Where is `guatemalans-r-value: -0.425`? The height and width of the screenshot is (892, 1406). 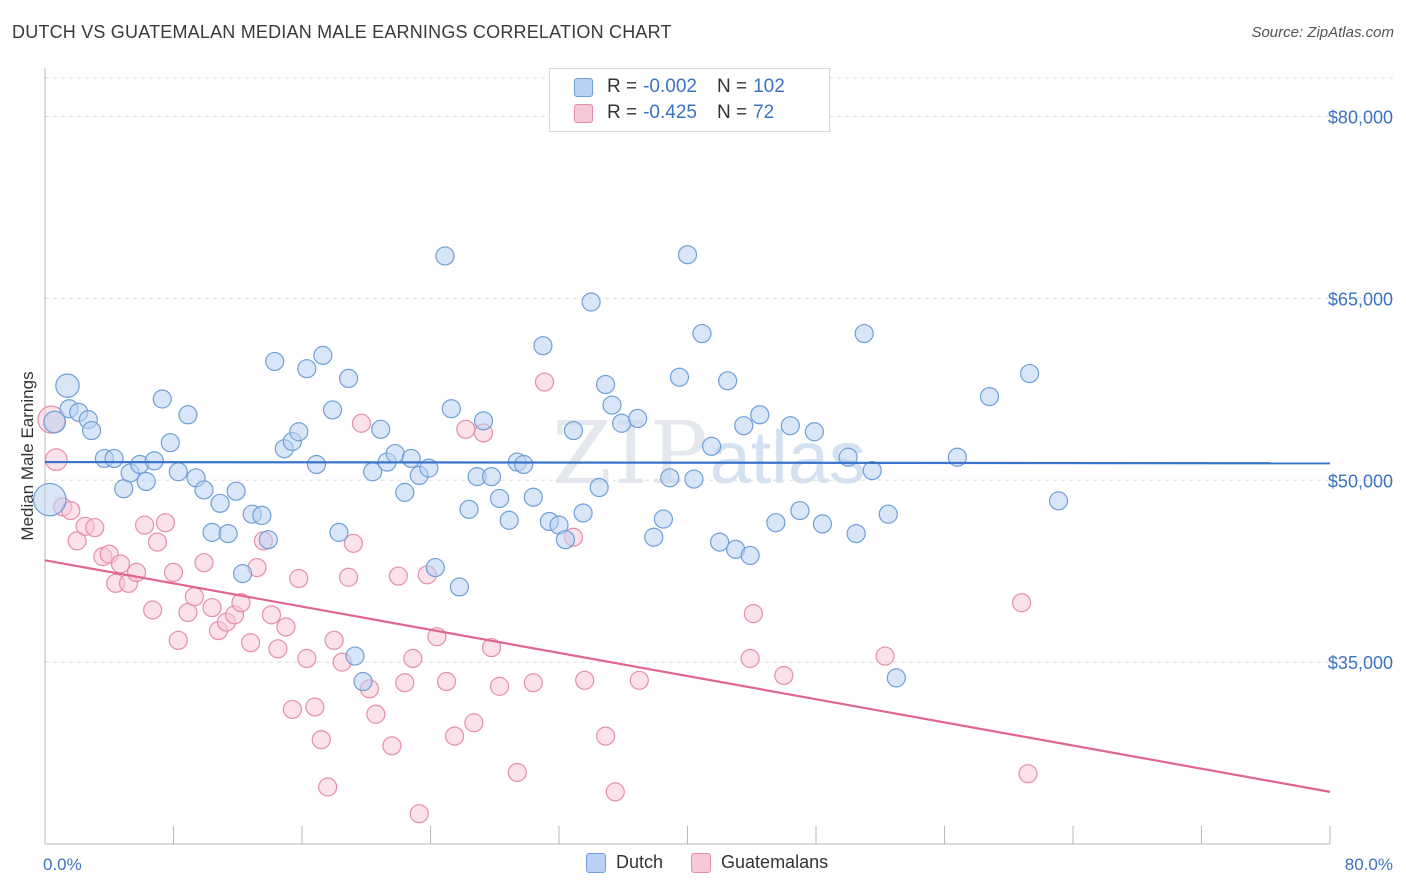
guatemalans-r-value: -0.425 is located at coordinates (670, 112).